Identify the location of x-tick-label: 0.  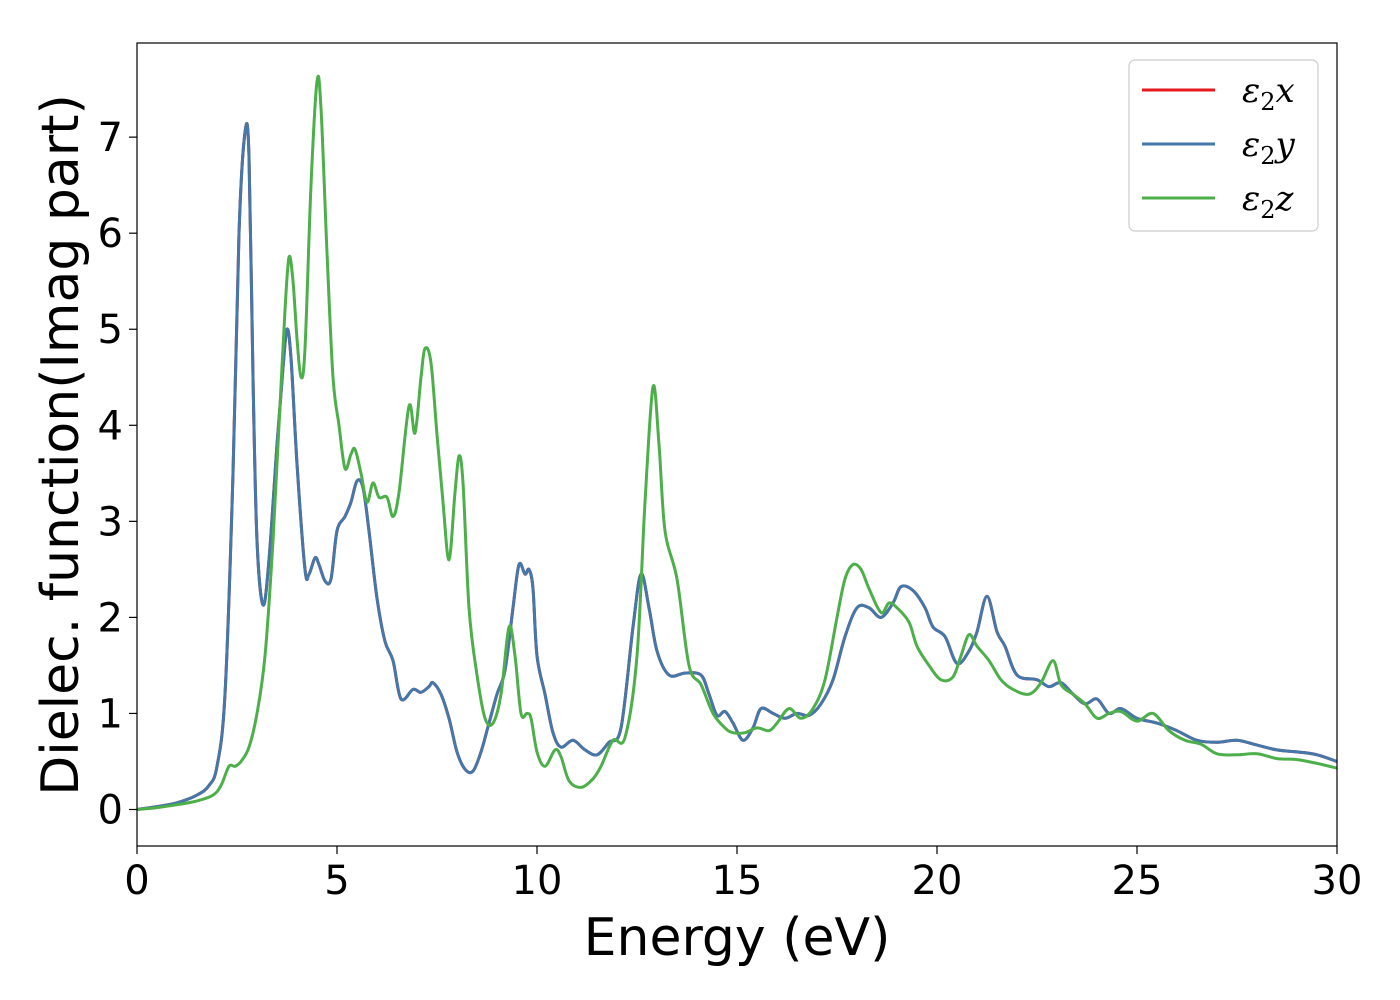
(136, 881).